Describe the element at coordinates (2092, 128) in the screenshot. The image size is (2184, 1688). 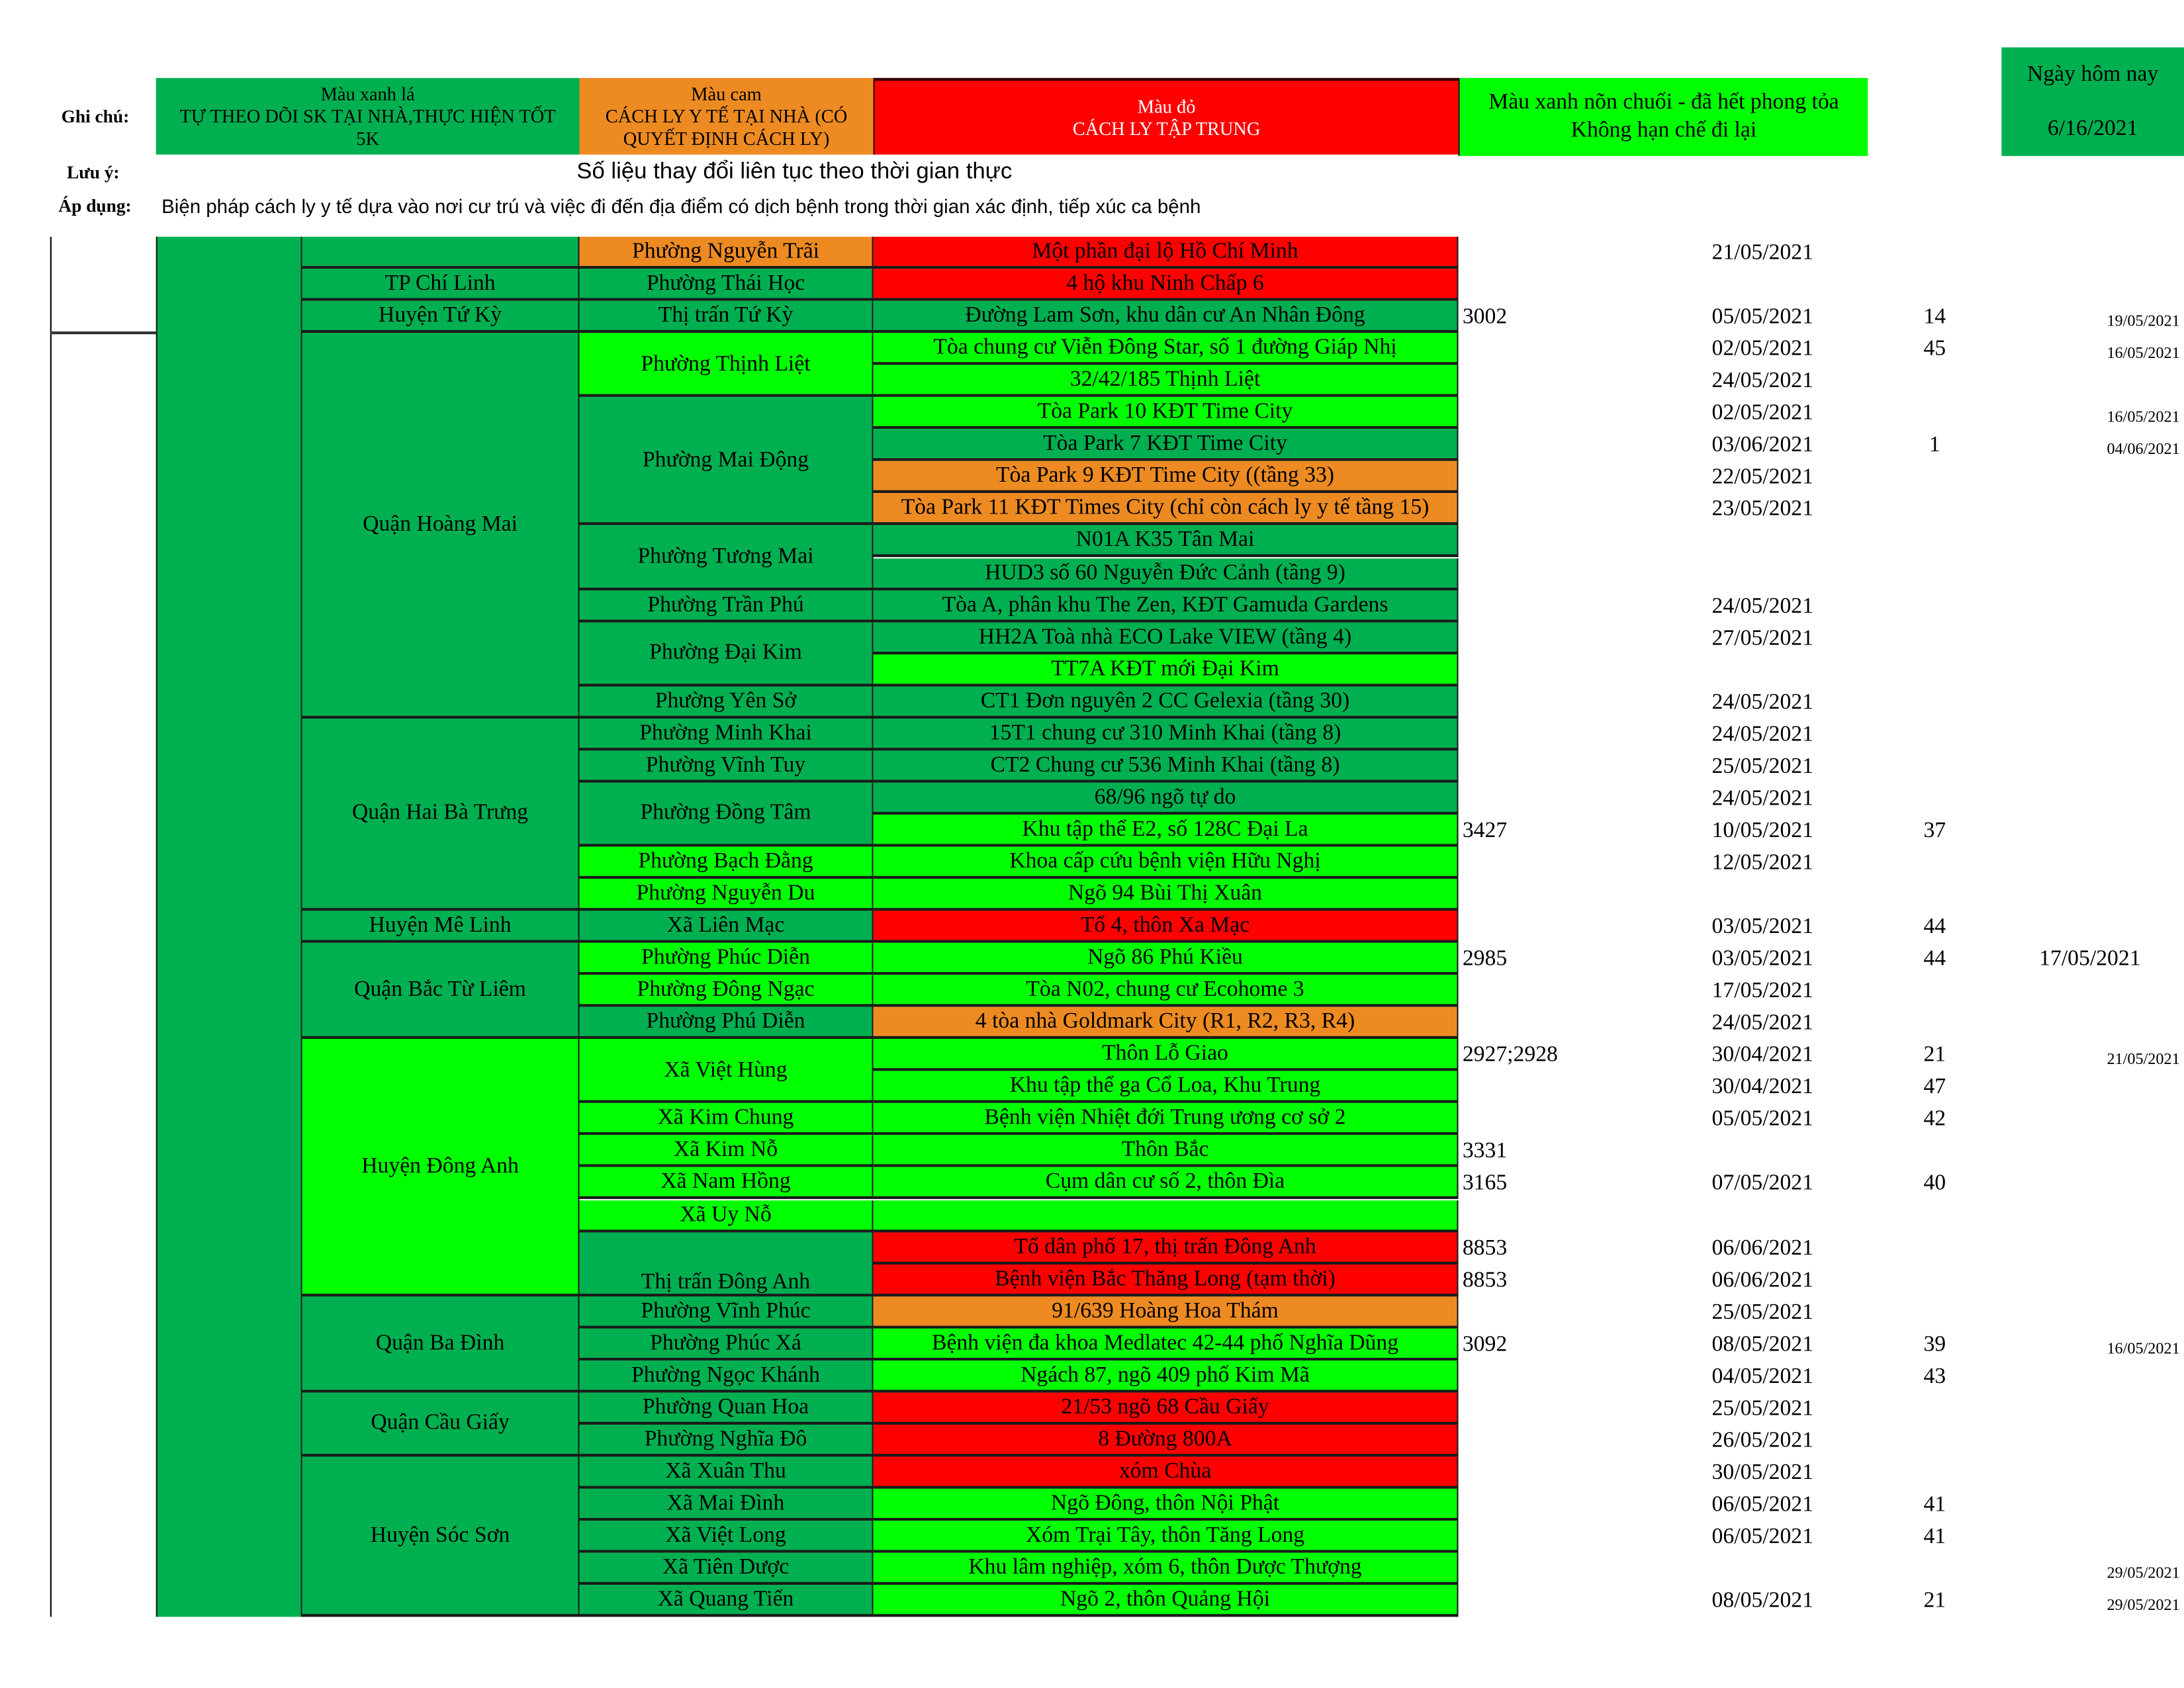
I see `today-date: 6/16/2021` at that location.